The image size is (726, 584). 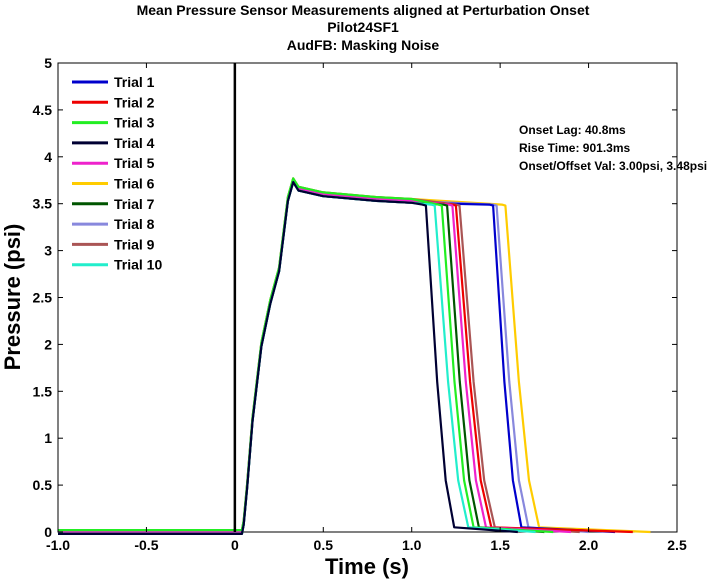 What do you see at coordinates (48, 344) in the screenshot?
I see `y-tick-label: 2` at bounding box center [48, 344].